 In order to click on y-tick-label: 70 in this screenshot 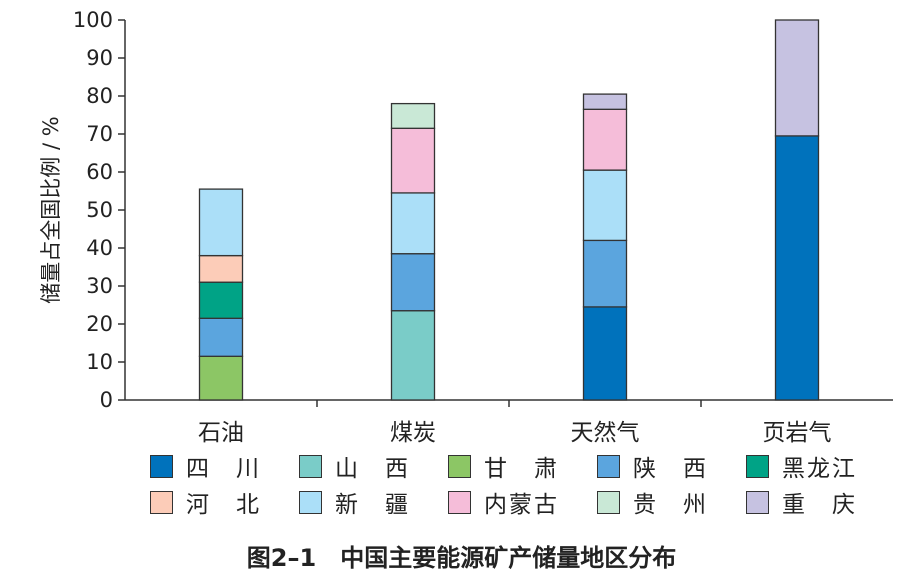, I will do `click(99, 134)`.